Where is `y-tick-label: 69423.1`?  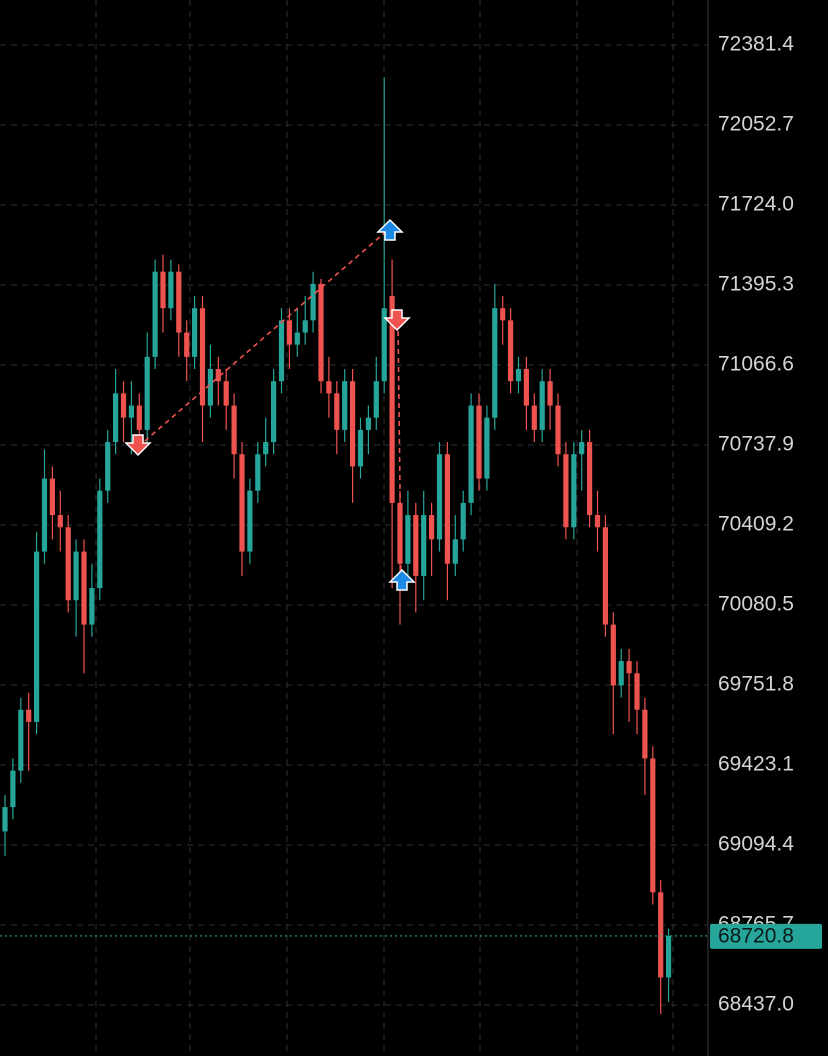
y-tick-label: 69423.1 is located at coordinates (756, 764).